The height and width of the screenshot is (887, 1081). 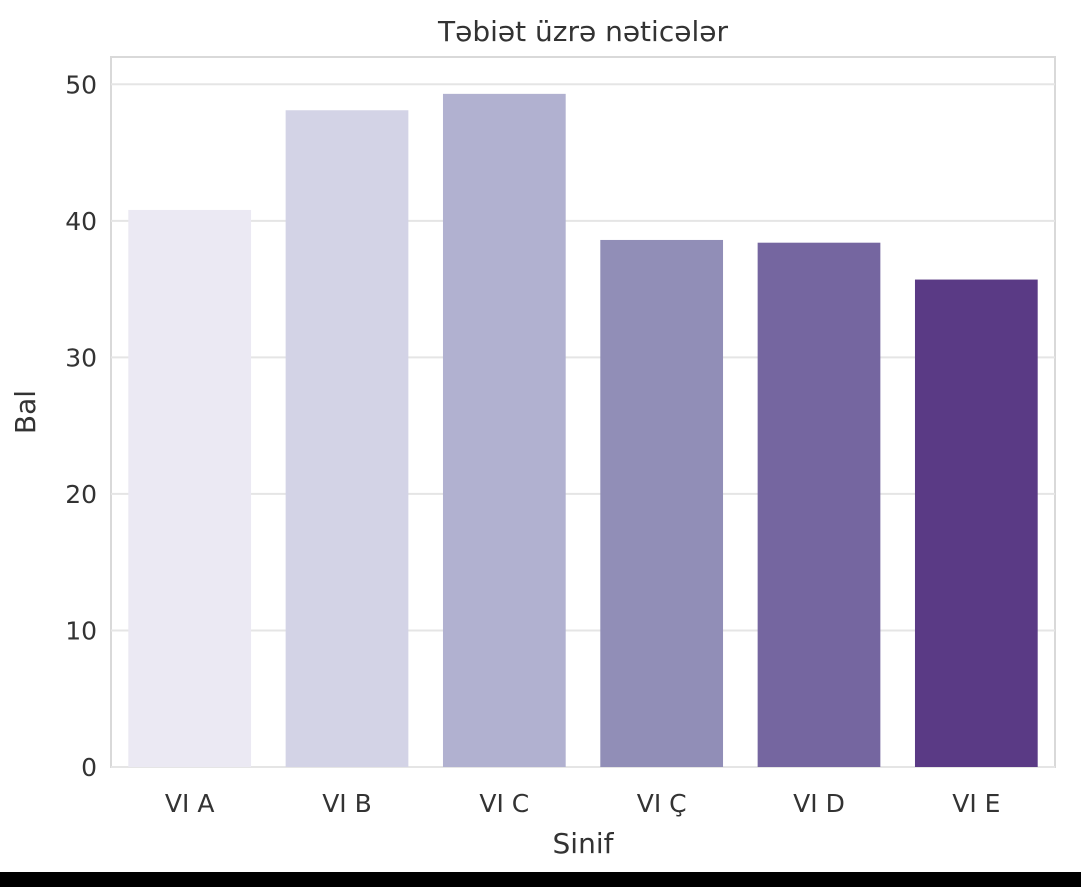 I want to click on y-tick-label: 30, so click(x=81, y=357).